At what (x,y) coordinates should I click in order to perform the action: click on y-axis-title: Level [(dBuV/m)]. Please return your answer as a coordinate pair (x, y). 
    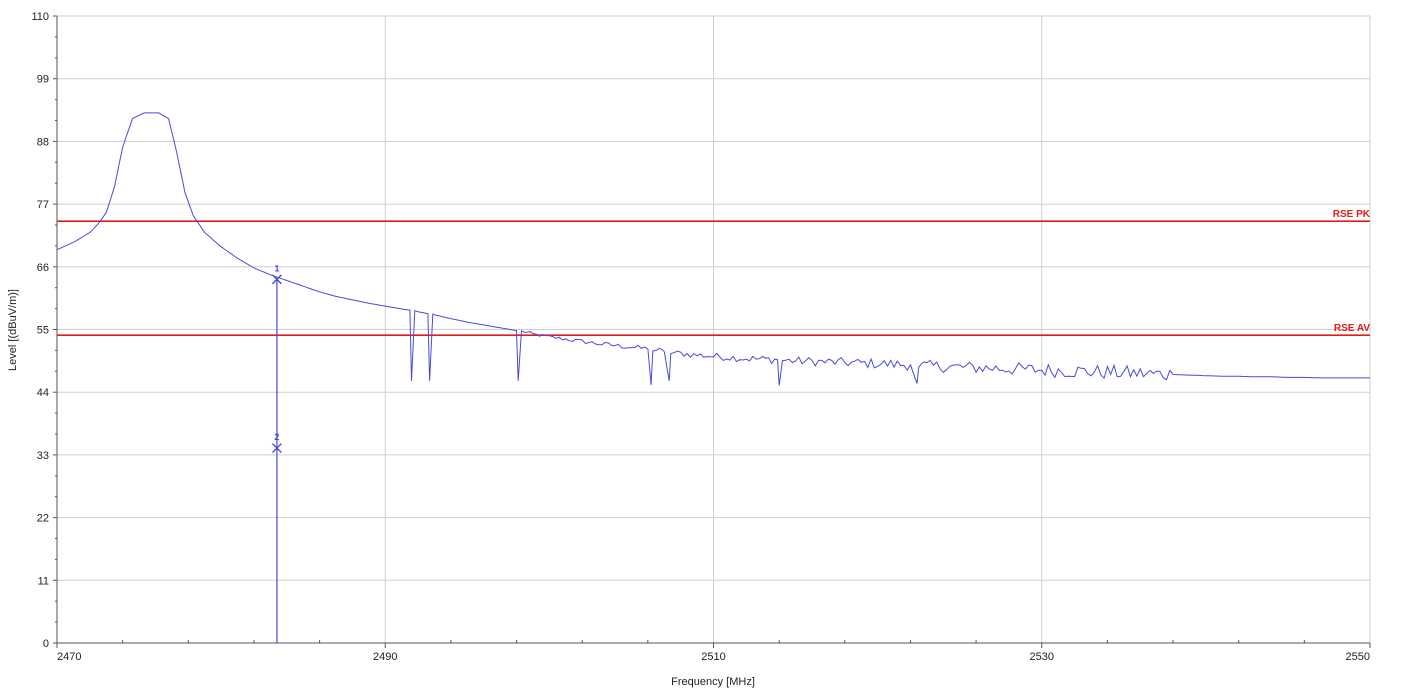
    Looking at the image, I should click on (13, 330).